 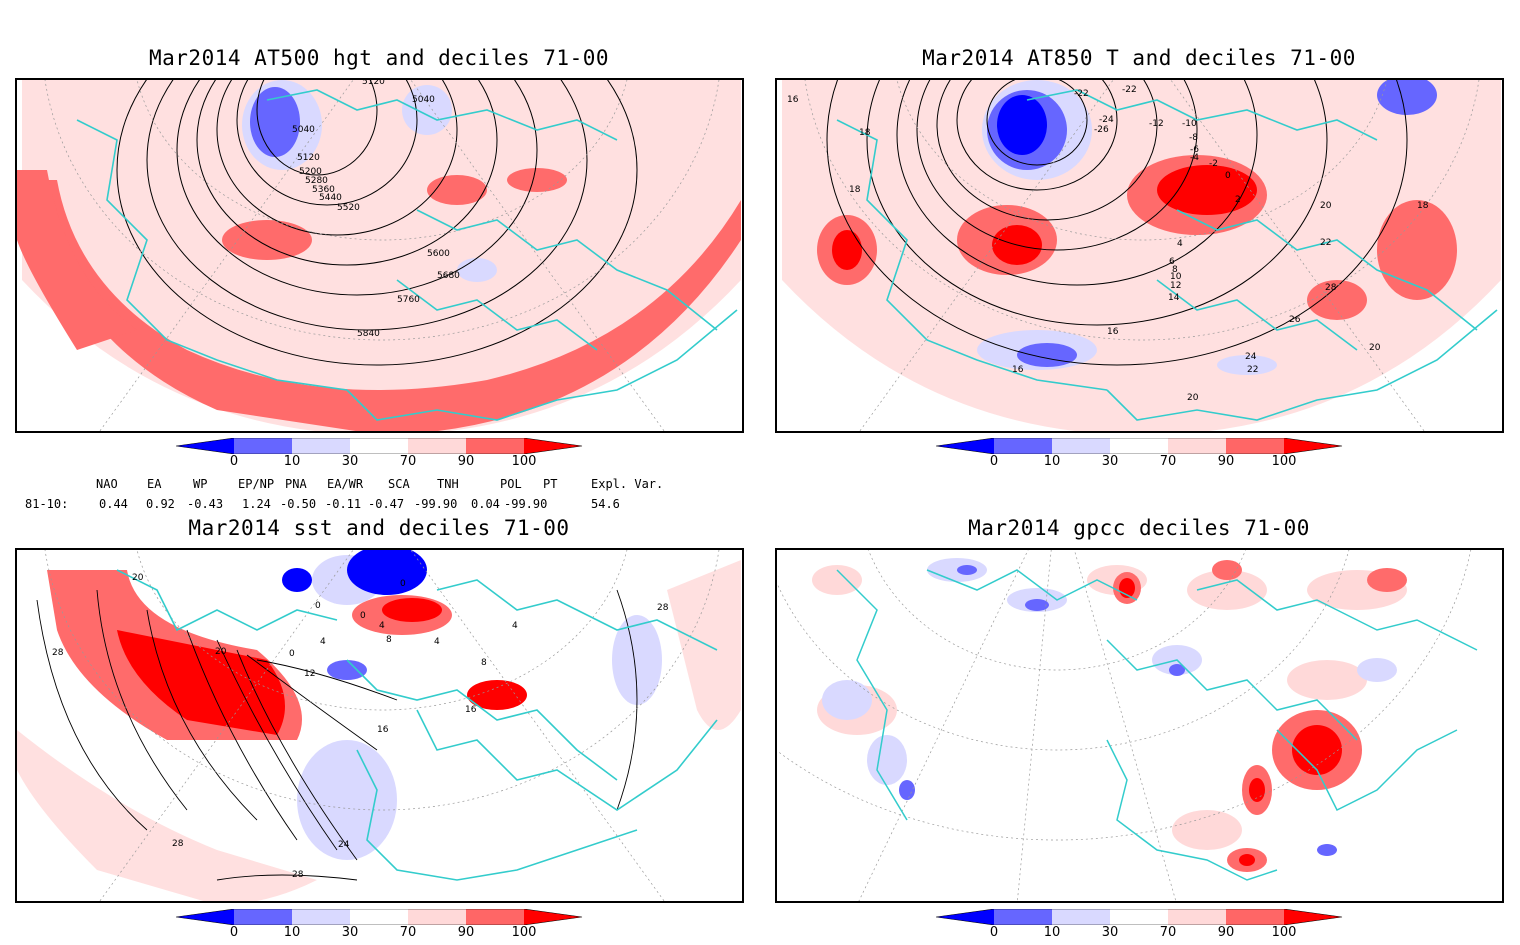 What do you see at coordinates (330, 198) in the screenshot?
I see `svg-text: 5440` at bounding box center [330, 198].